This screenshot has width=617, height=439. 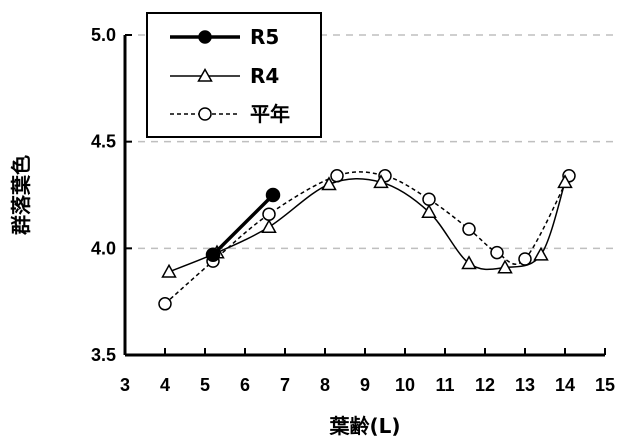 I want to click on x-tick-label-7: 7, so click(x=285, y=385).